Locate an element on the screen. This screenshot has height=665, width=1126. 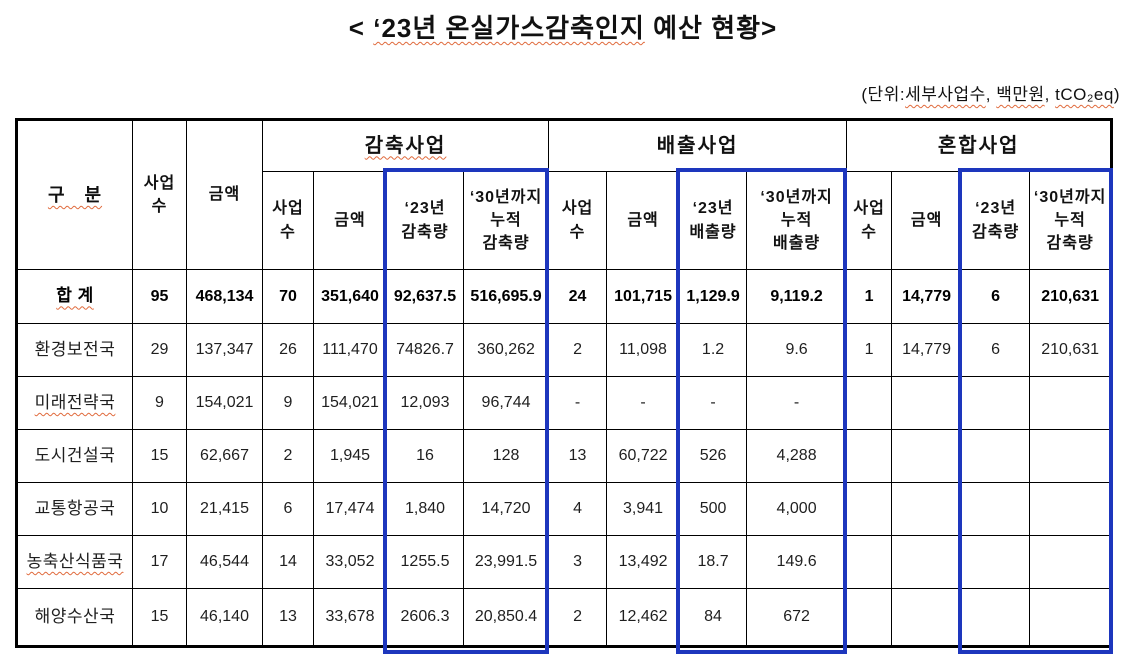
cell: 24 is located at coordinates (578, 296).